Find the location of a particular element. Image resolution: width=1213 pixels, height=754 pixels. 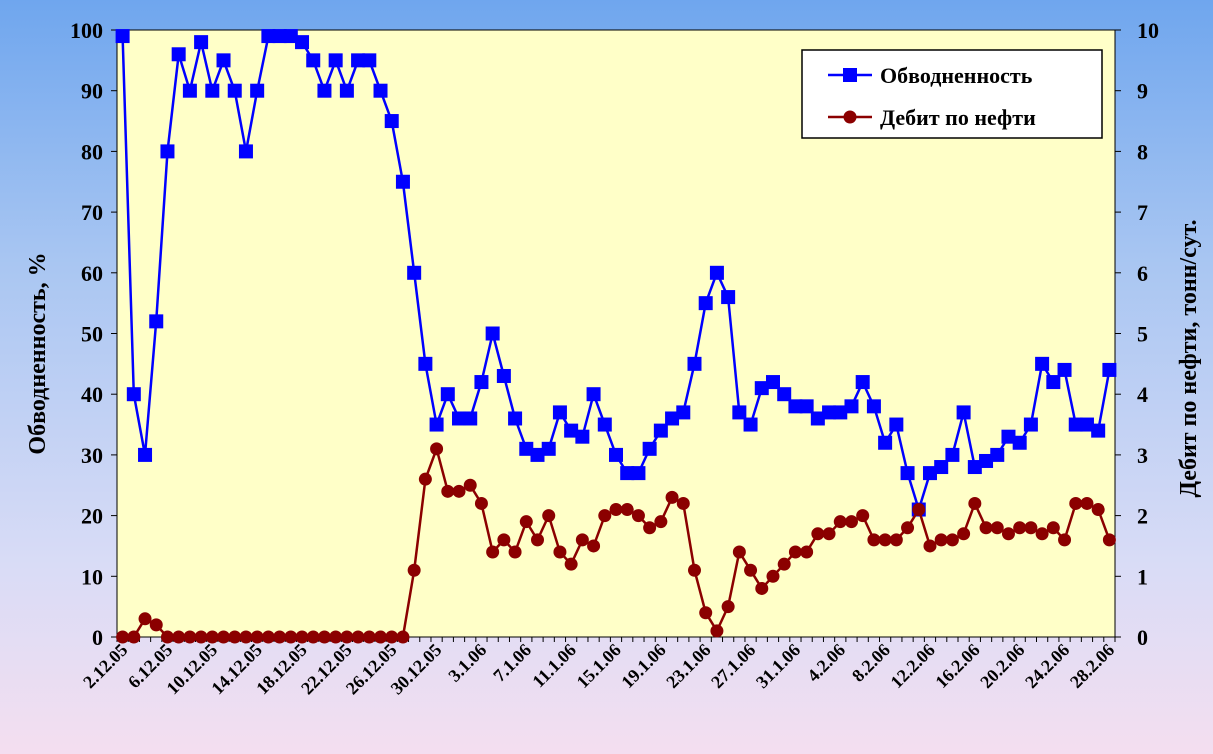

legend-label-2: Дебит по нефти is located at coordinates (958, 117).